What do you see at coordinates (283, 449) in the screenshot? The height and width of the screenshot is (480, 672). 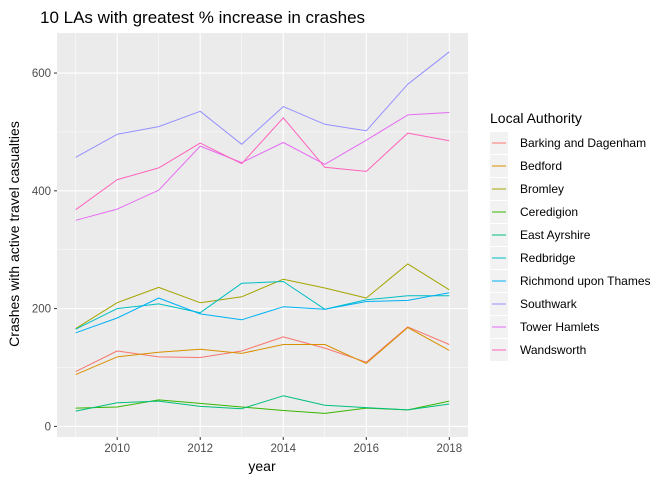 I see `x-tick-label: 2014` at bounding box center [283, 449].